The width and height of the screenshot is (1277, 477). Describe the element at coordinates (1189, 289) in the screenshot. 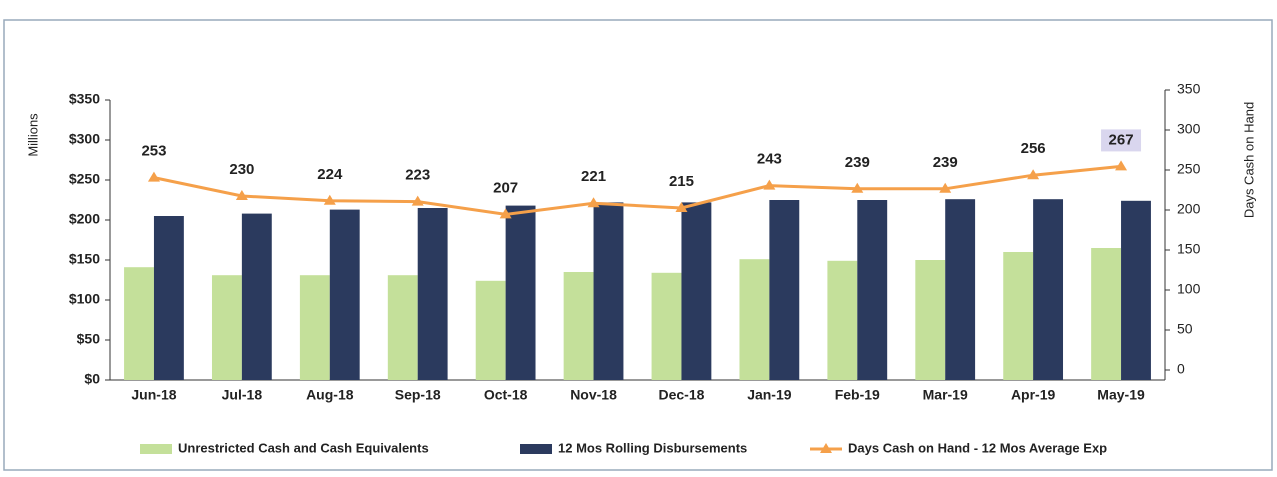

I see `y2-tick-label: 100` at that location.